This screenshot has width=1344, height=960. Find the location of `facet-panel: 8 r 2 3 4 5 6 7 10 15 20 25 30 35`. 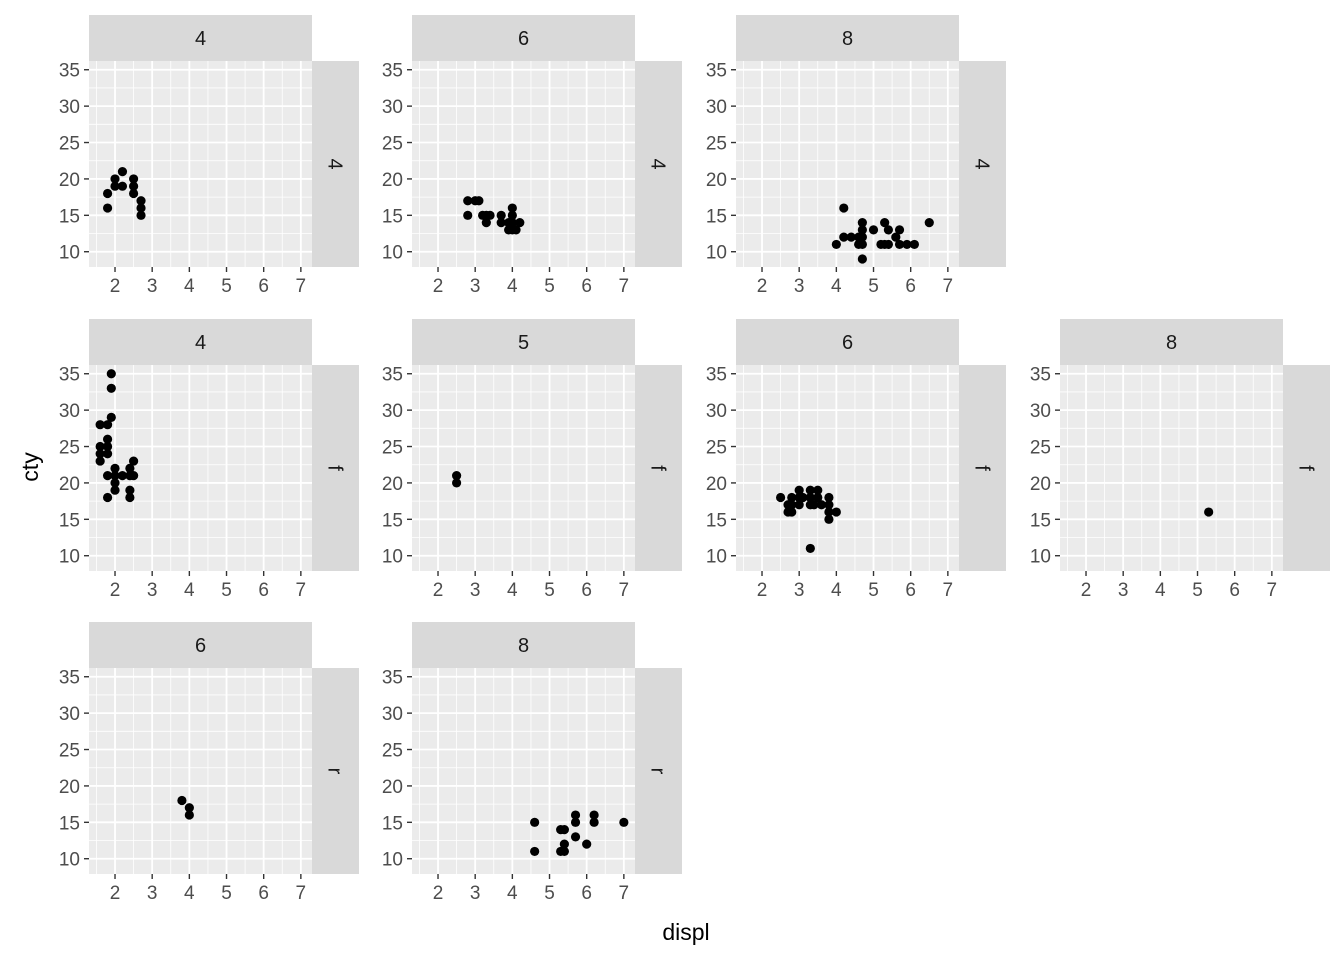

facet-panel: 8 r 2 3 4 5 6 7 10 15 20 25 30 35 is located at coordinates (532, 763).